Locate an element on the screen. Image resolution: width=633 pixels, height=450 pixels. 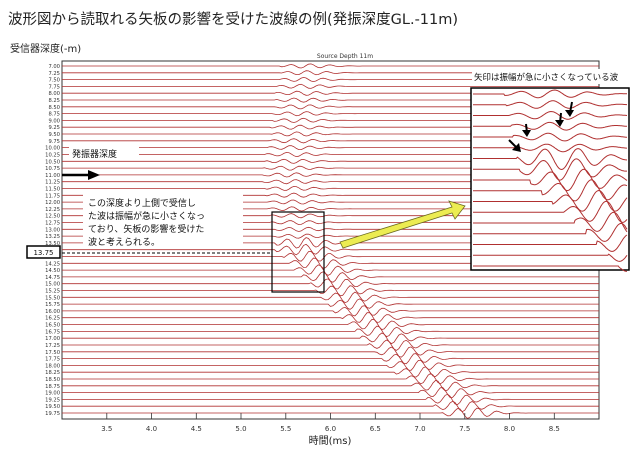
x-tick-label-9: 8.0 is located at coordinates (509, 429).